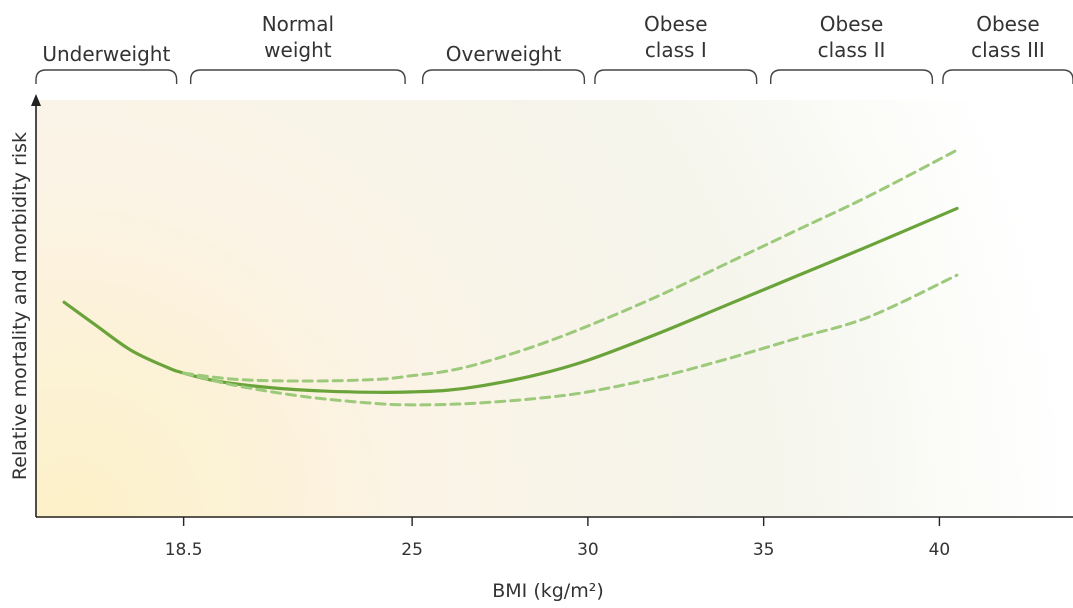 The height and width of the screenshot is (608, 1073). Describe the element at coordinates (1008, 50) in the screenshot. I see `category-label-5-1: class III` at that location.